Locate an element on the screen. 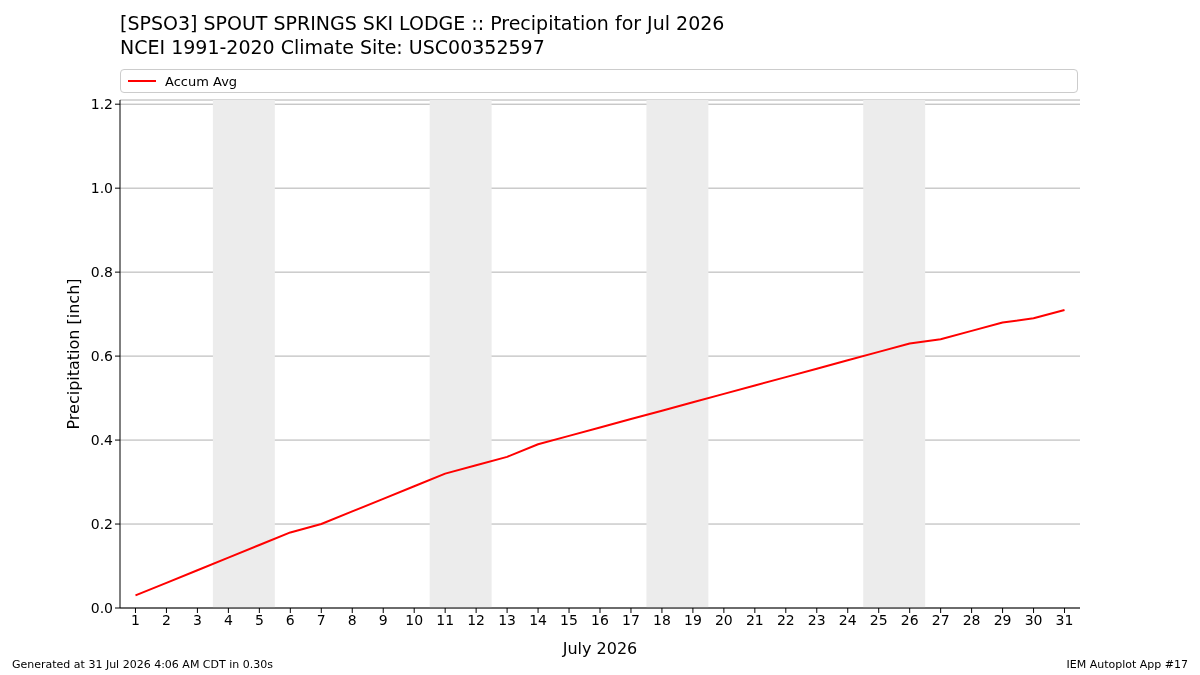 The width and height of the screenshot is (1200, 675). x-tick-label: 17 is located at coordinates (631, 619).